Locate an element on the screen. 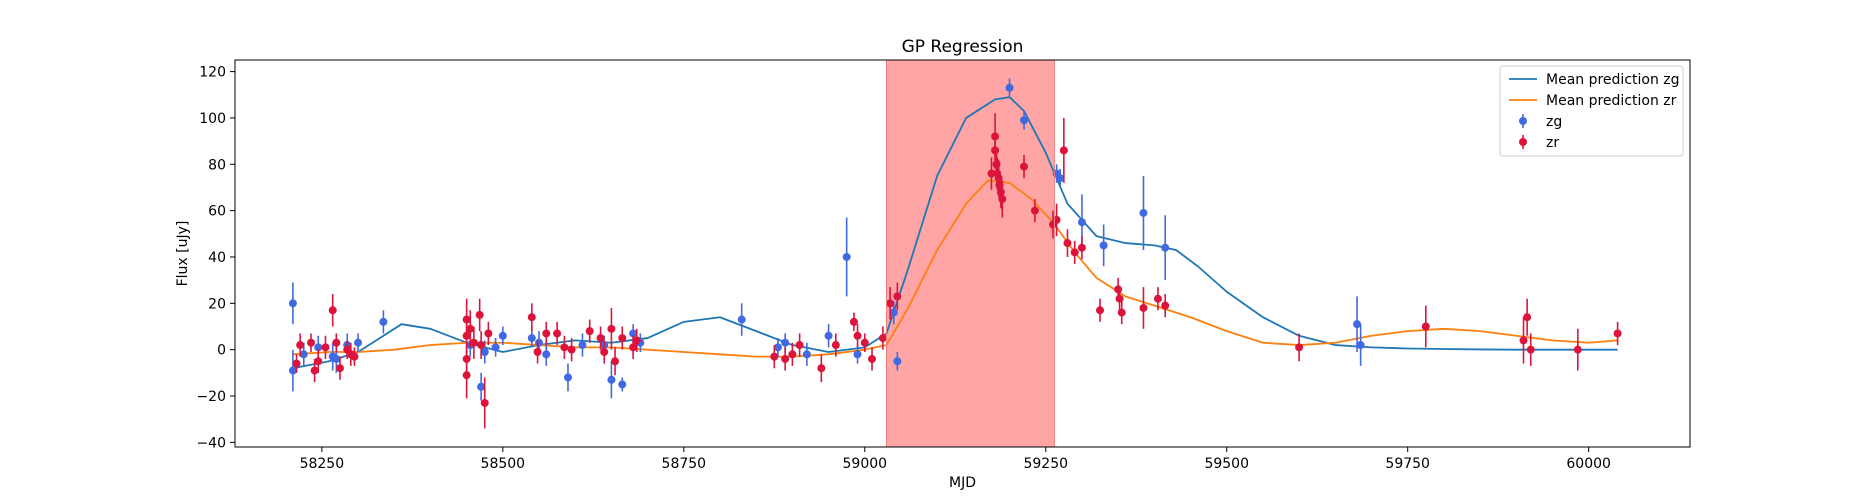 The image size is (1875, 500). legend-item: Mean prediction zr is located at coordinates (1593, 101).